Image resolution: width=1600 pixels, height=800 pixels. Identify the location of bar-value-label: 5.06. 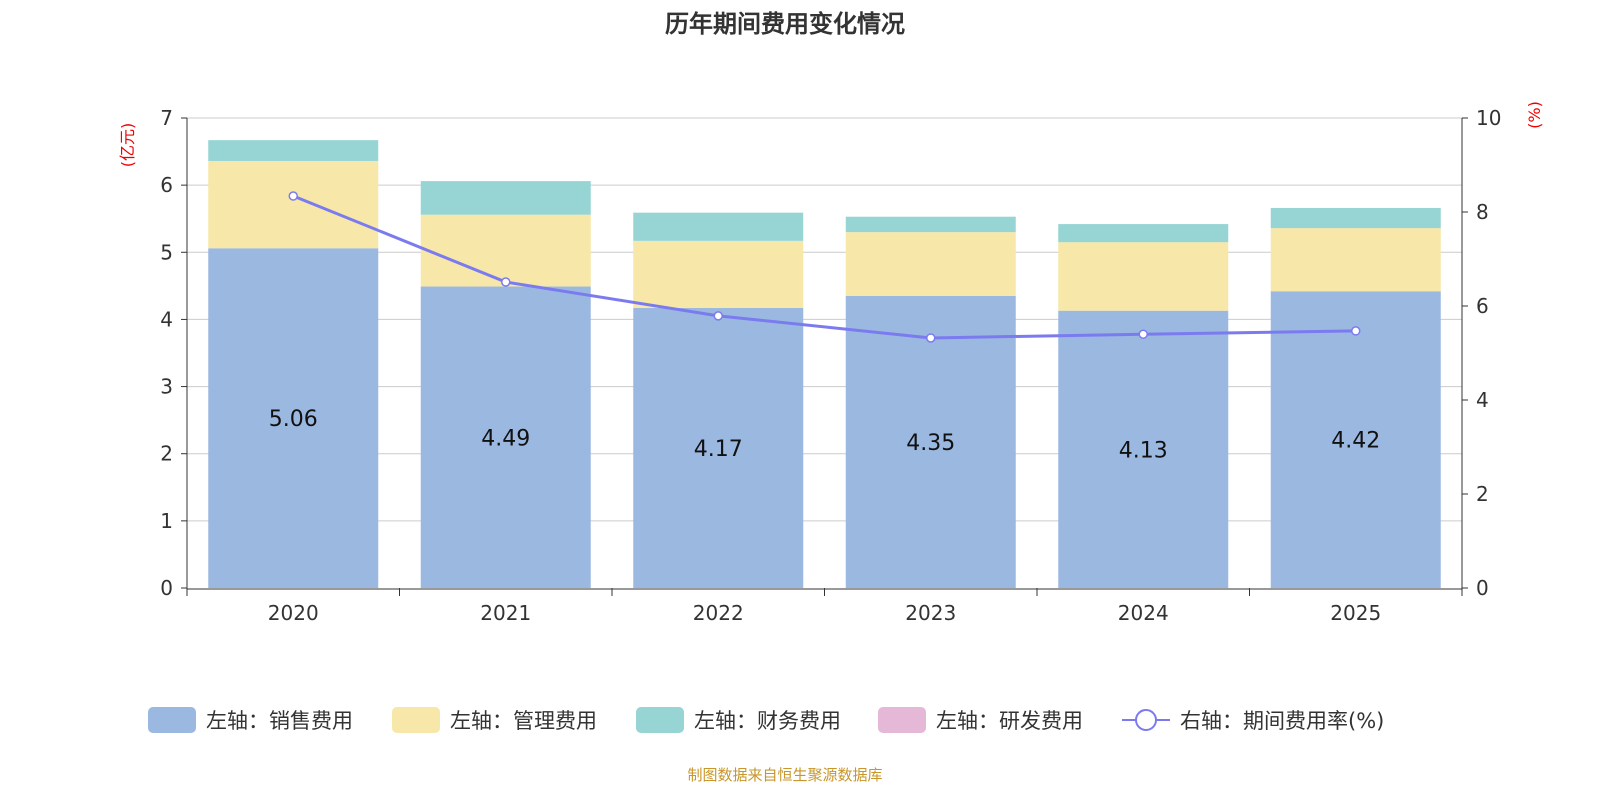
(293, 419).